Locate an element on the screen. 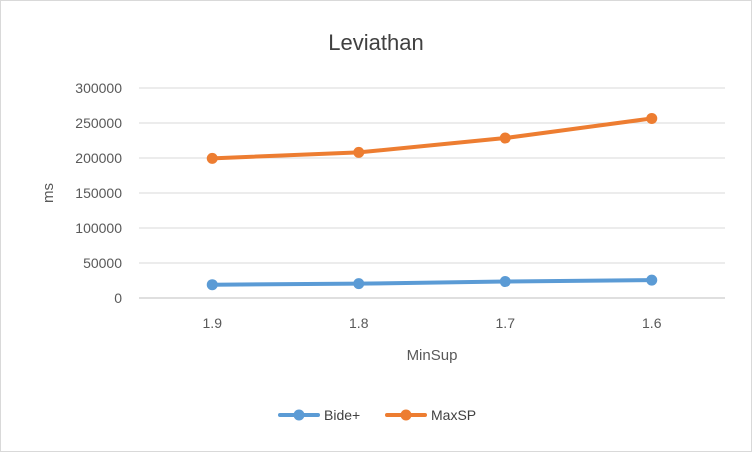 The image size is (752, 452). y-tick-label: 100000 is located at coordinates (98, 228).